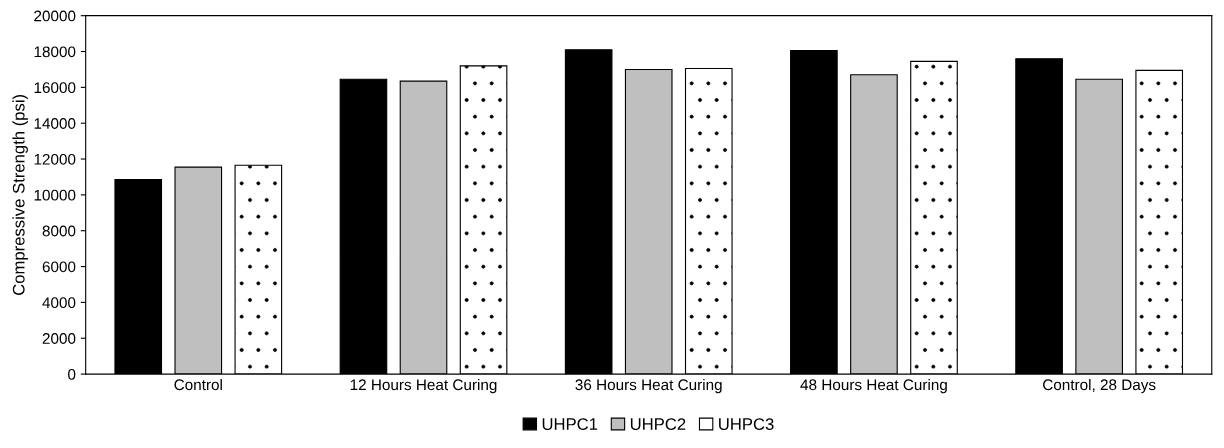 The height and width of the screenshot is (448, 1224). I want to click on y-tick-label: 6000, so click(59, 267).